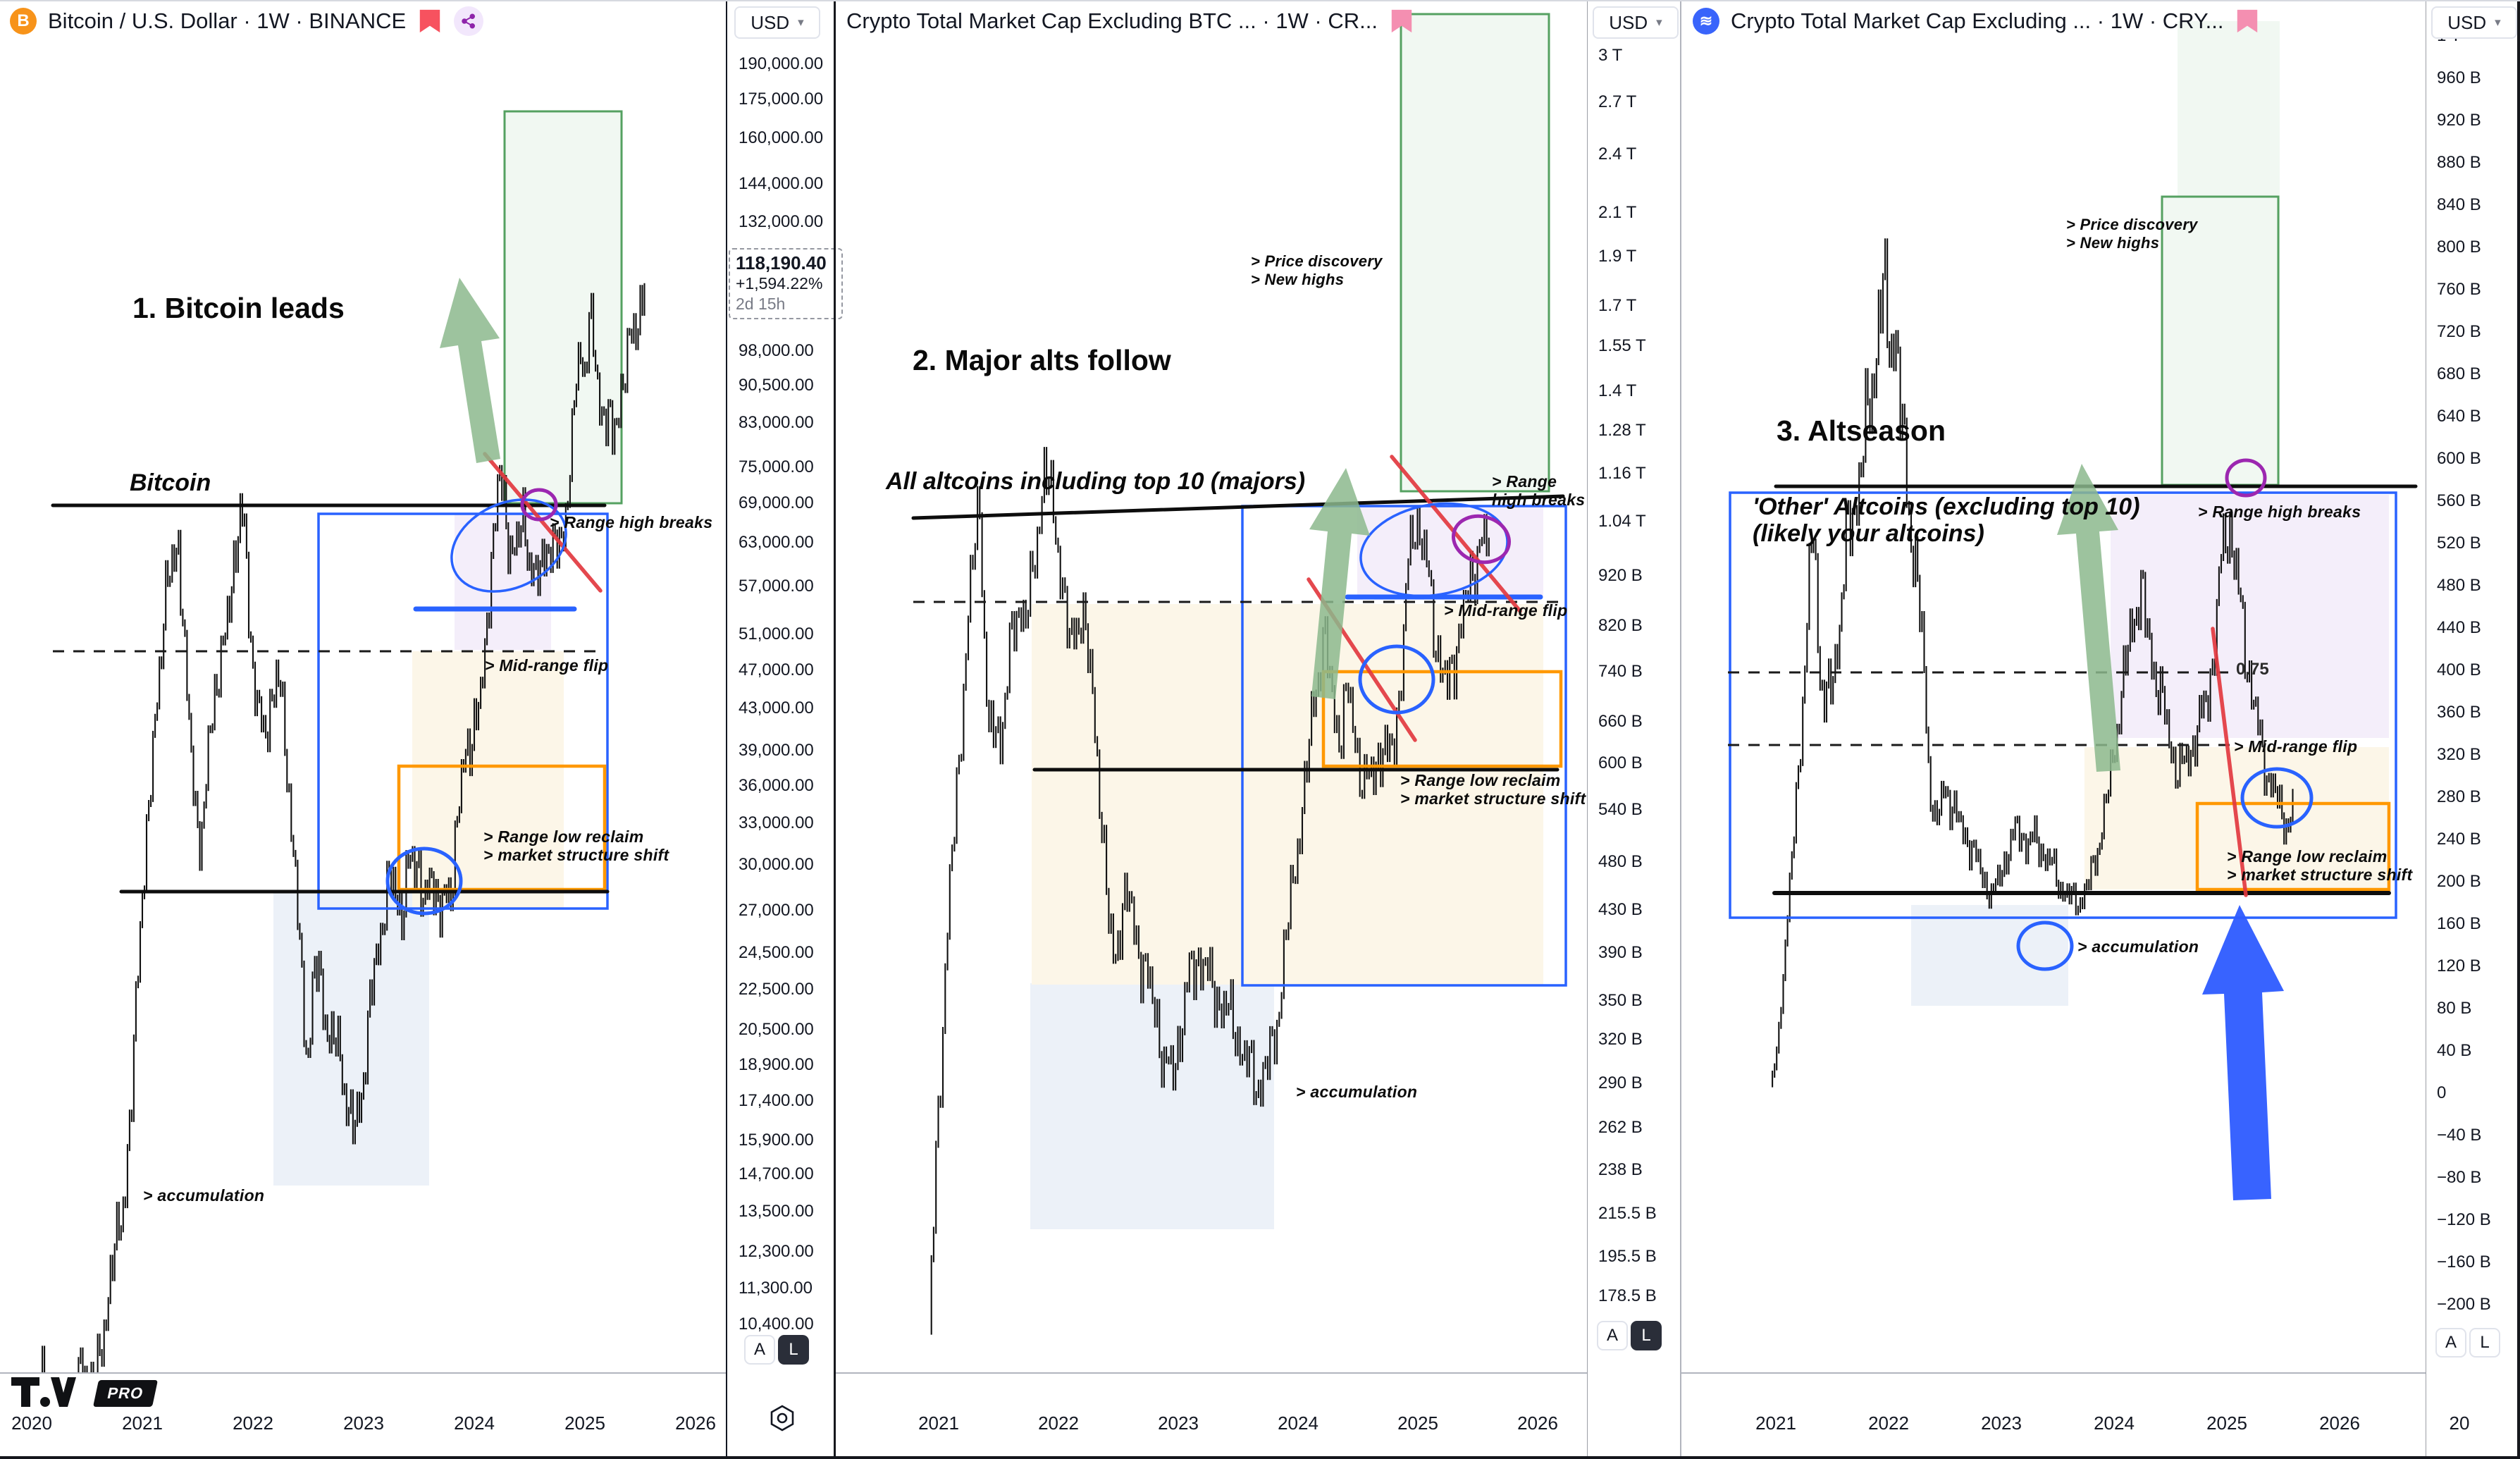 The width and height of the screenshot is (2520, 1459). I want to click on range-box, so click(463, 711).